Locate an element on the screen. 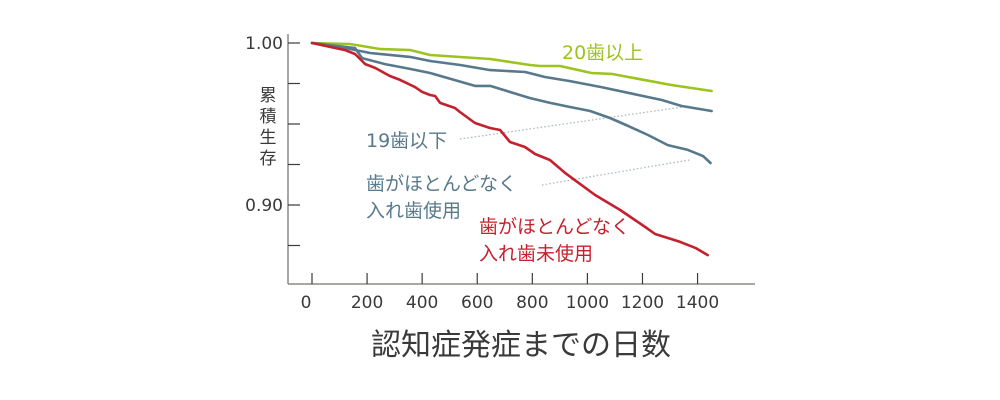  y-axis-label-text: 累積生存 is located at coordinates (268, 127).